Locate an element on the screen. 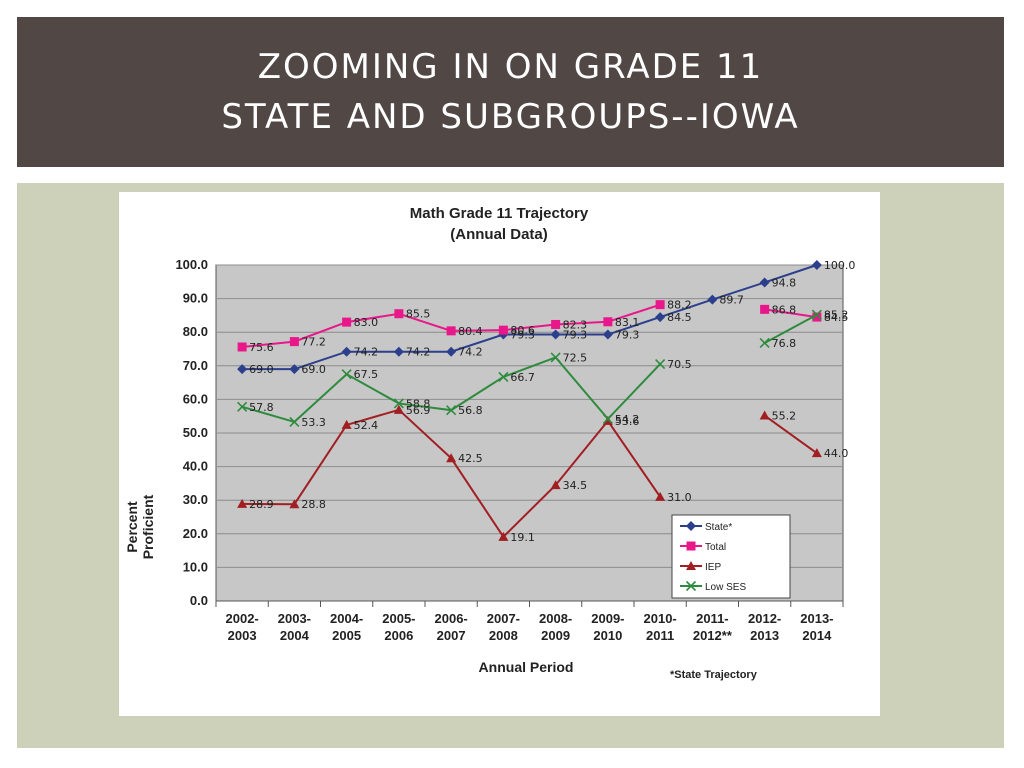  slide-title-line-1: ZOOMING IN ON GRADE 11 is located at coordinates (510, 67).